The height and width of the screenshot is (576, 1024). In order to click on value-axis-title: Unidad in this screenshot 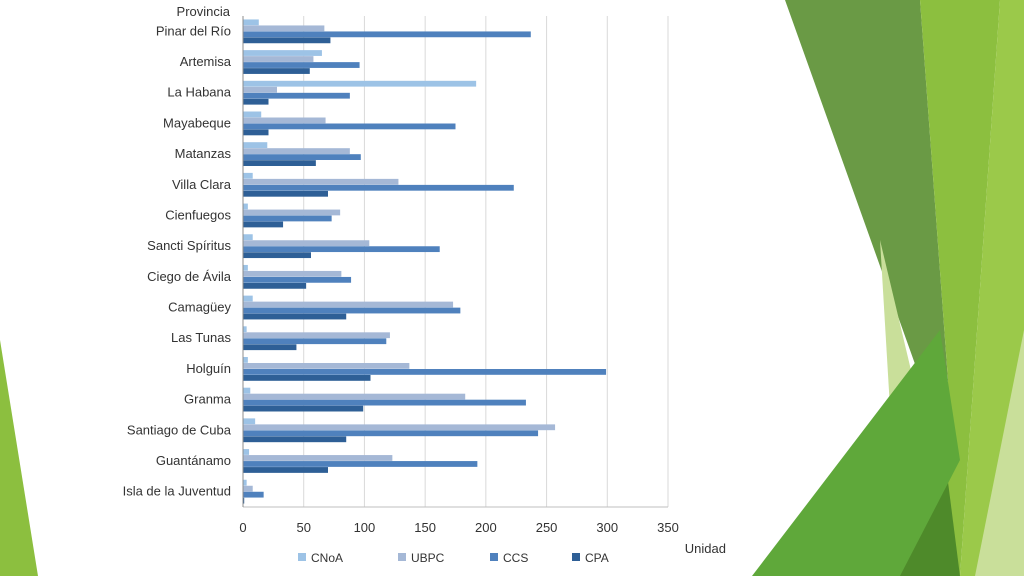, I will do `click(705, 548)`.